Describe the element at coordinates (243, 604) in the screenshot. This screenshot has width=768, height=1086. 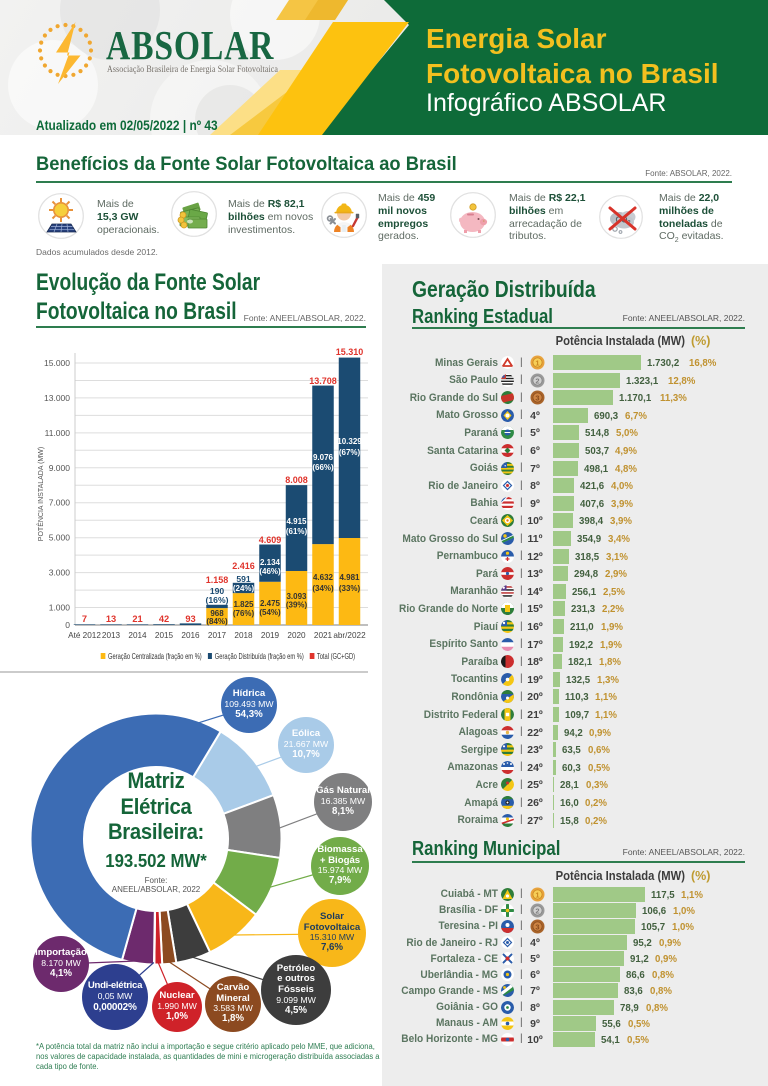
I see `svg-text: 1.825` at that location.